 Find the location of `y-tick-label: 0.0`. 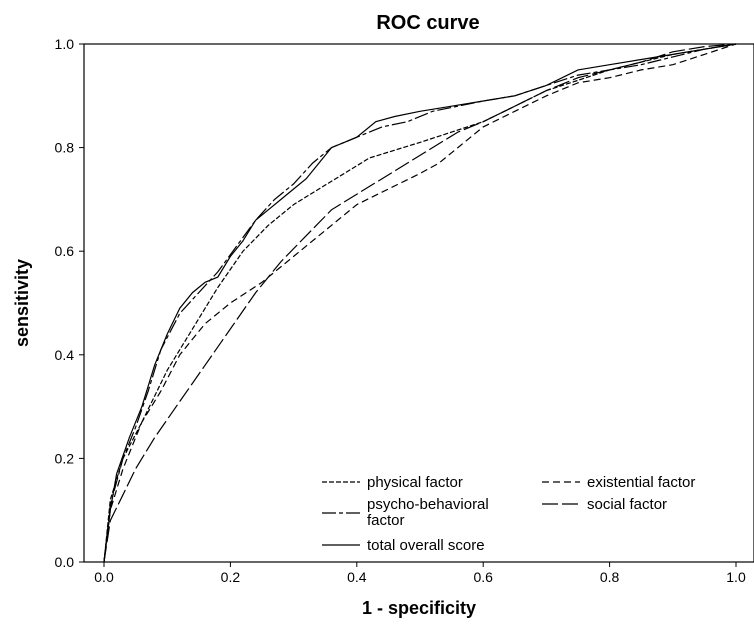

y-tick-label: 0.0 is located at coordinates (65, 562).